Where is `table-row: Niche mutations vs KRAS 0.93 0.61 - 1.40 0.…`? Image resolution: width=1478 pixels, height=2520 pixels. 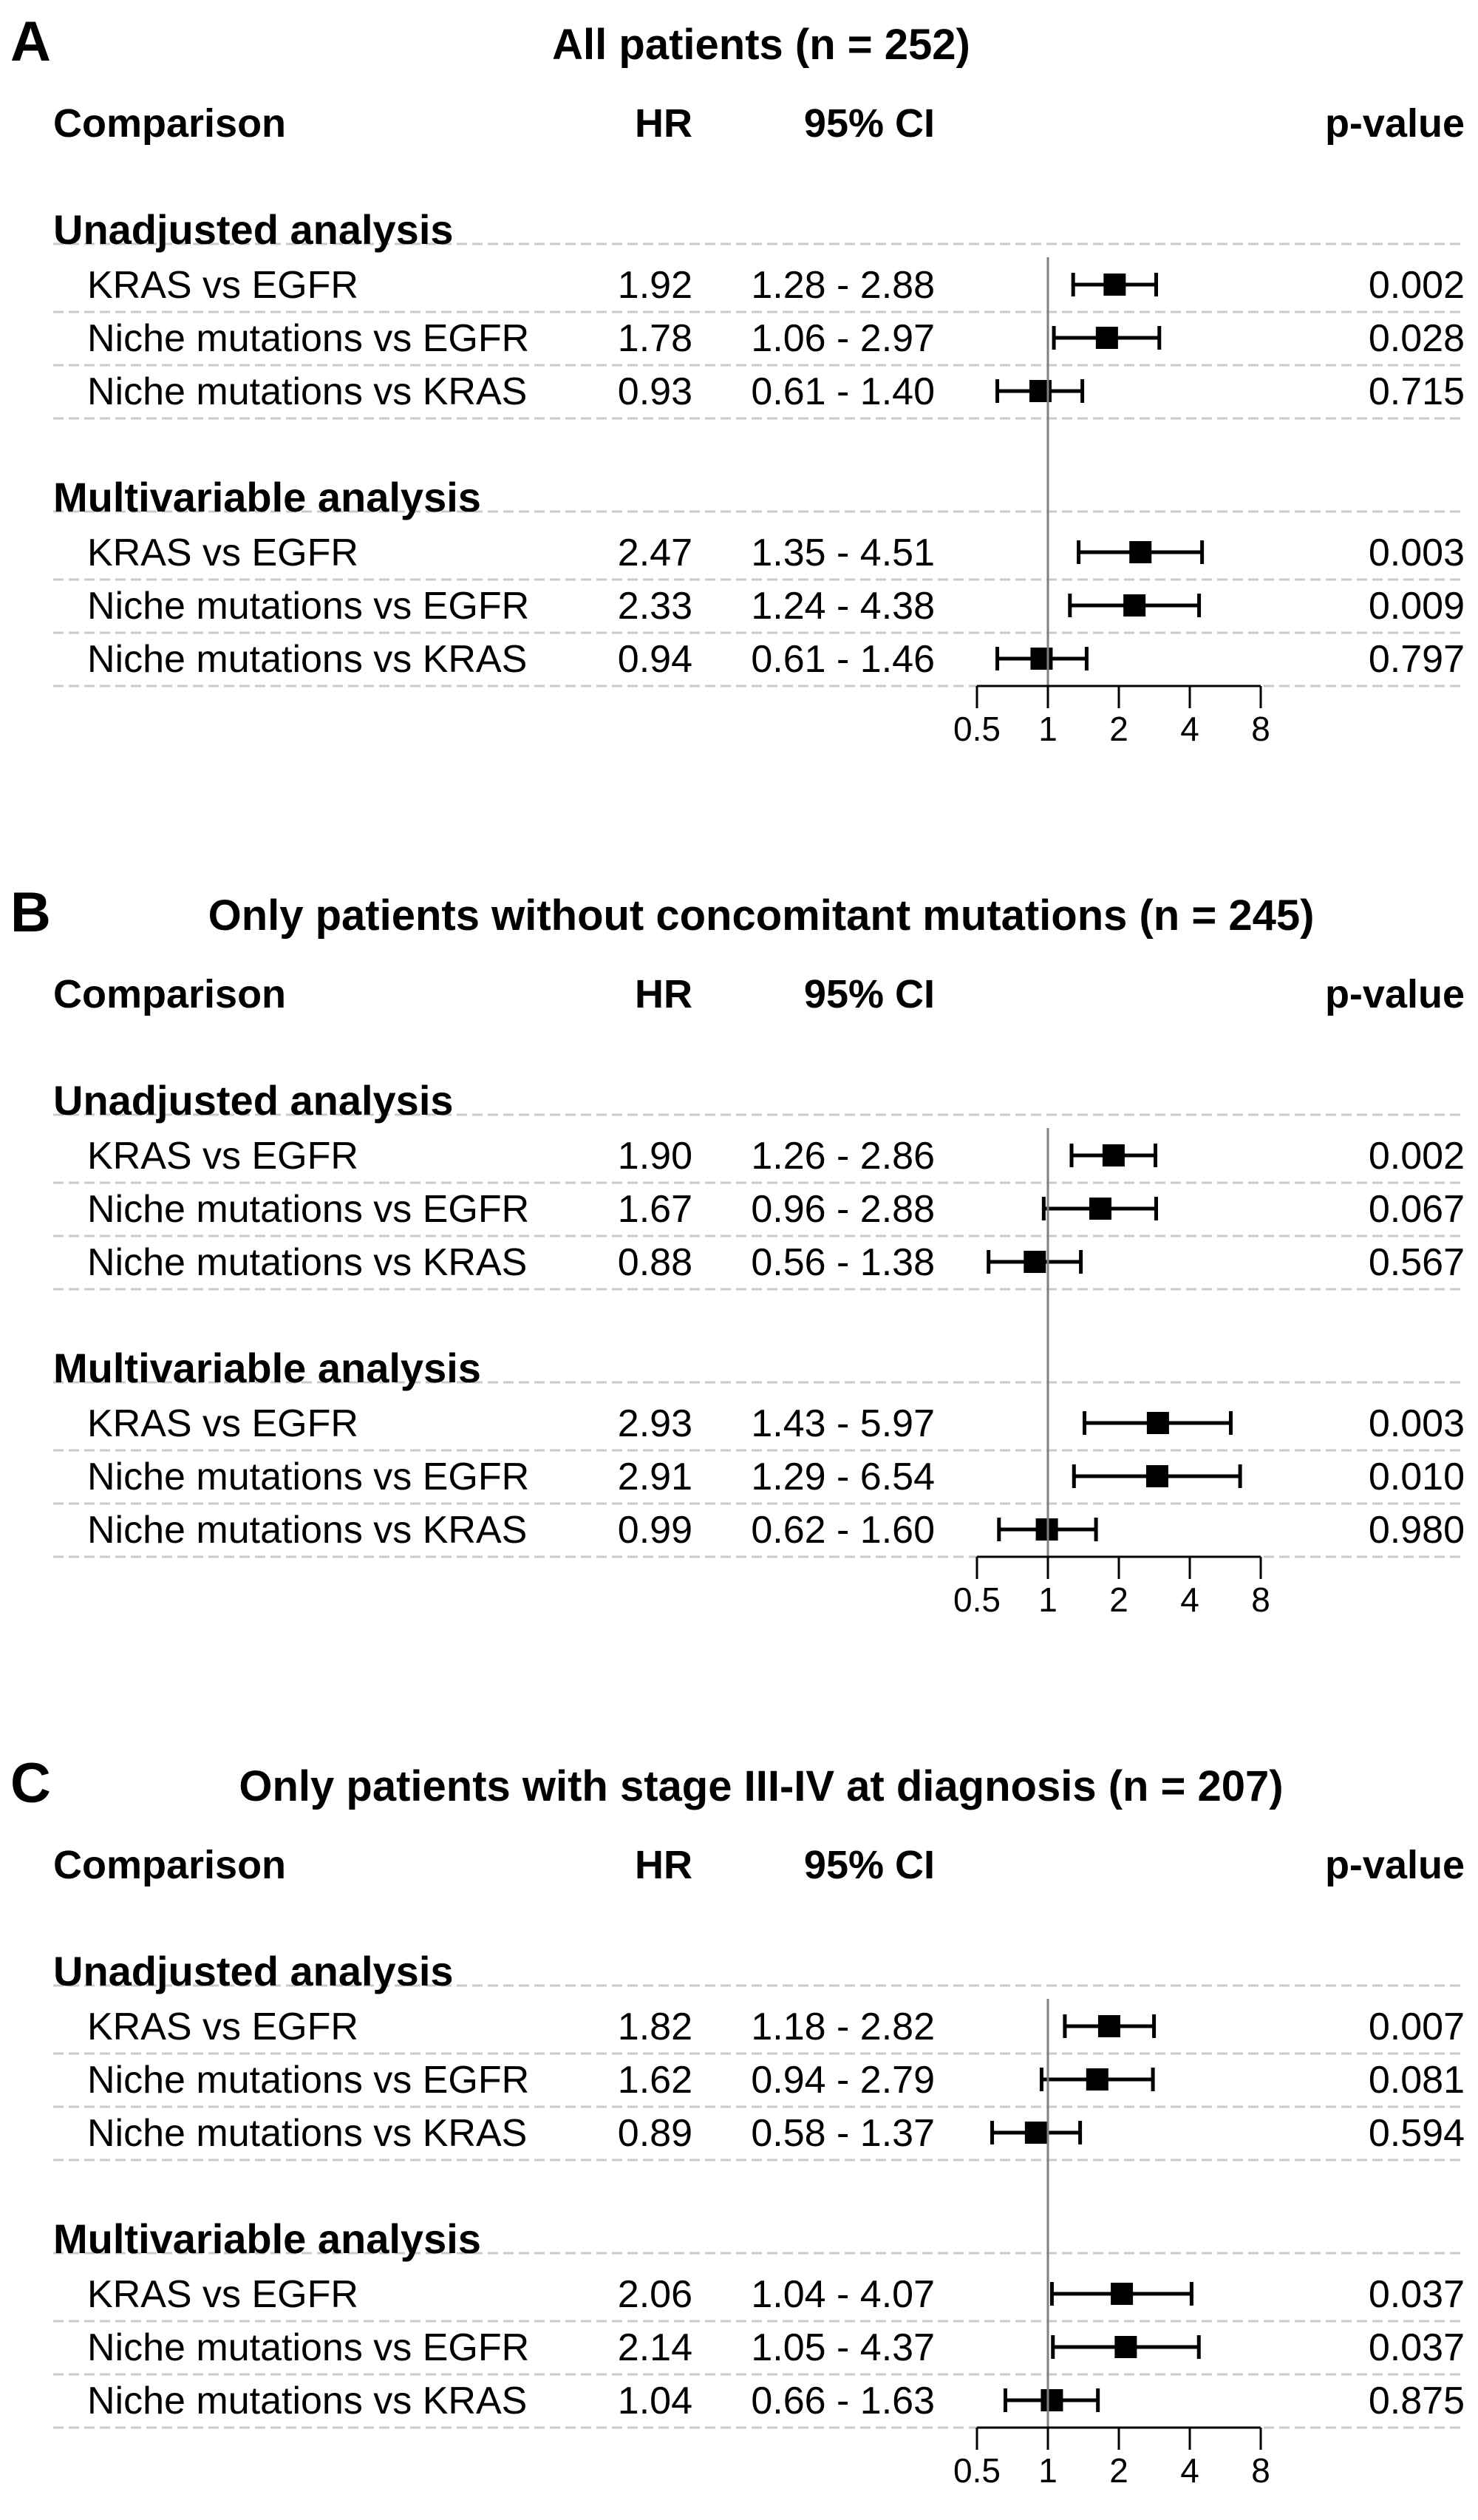
table-row: Niche mutations vs KRAS 0.93 0.61 - 1.40 0.… is located at coordinates (776, 392).